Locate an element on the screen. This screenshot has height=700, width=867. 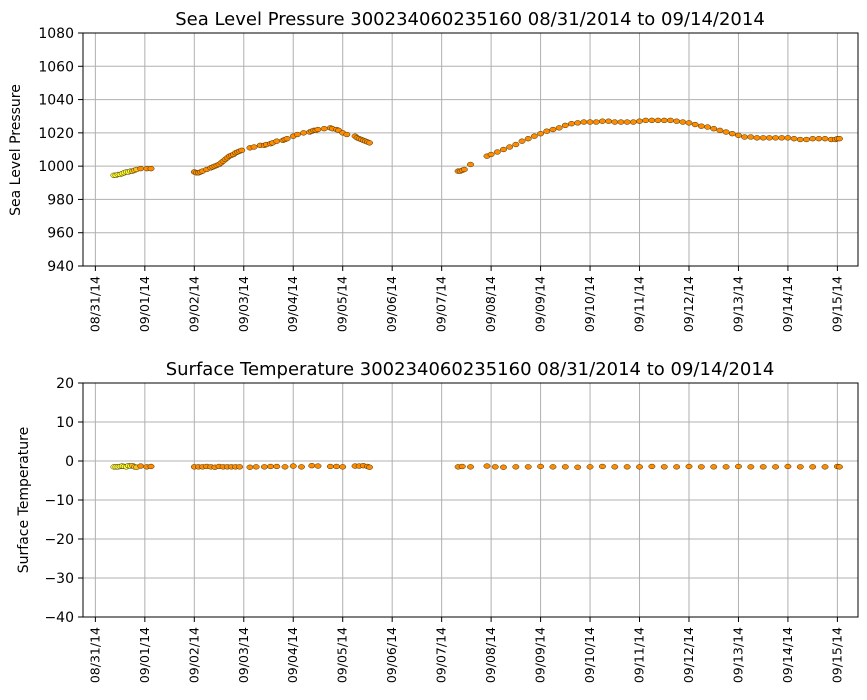
y-tick-label: 10 is located at coordinates (65, 423).